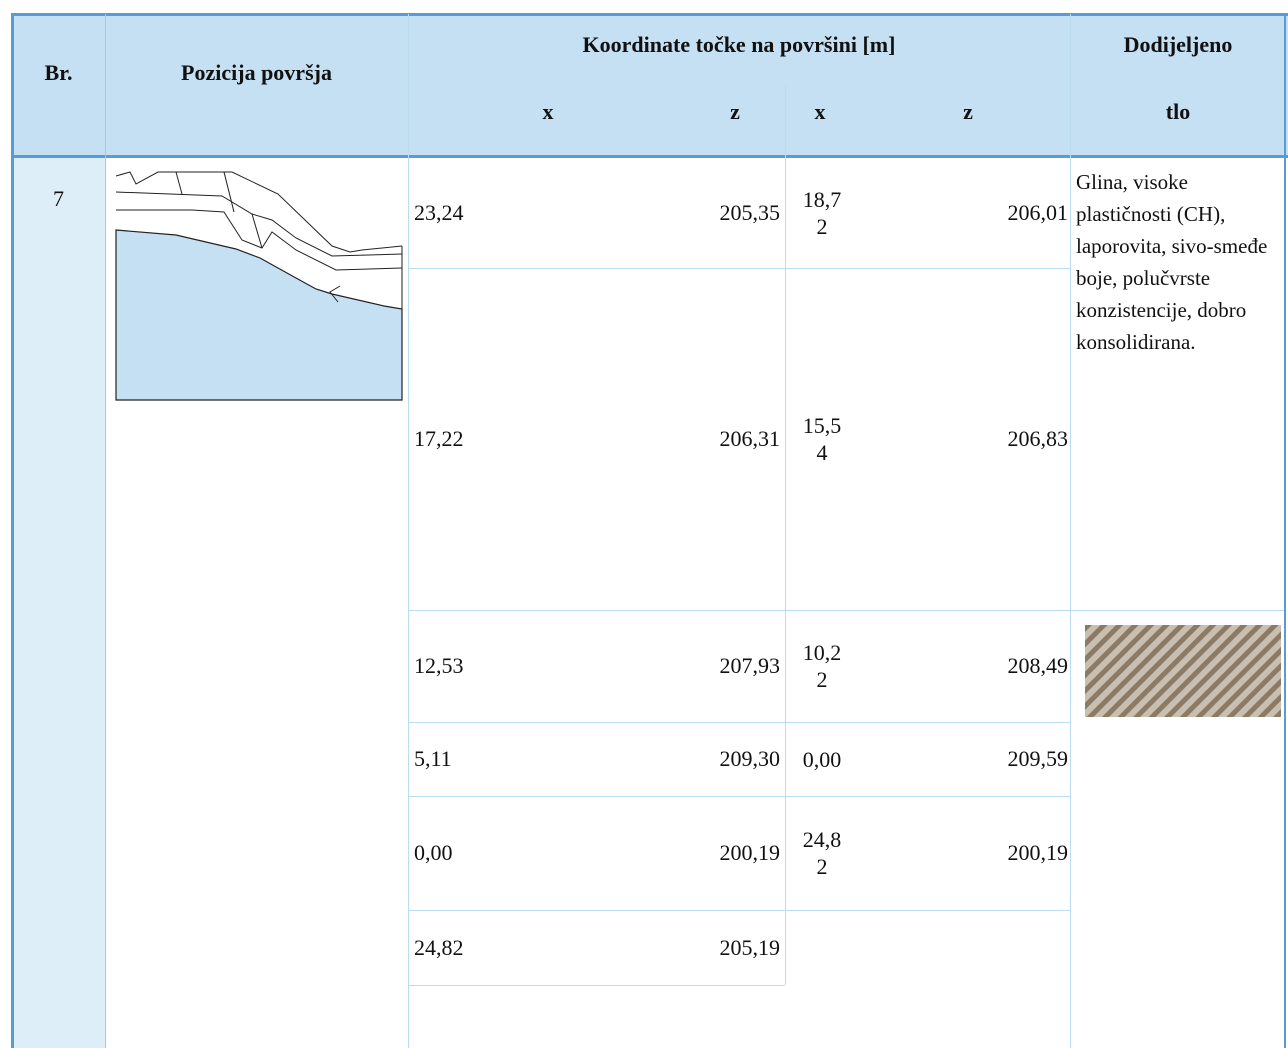 The image size is (1288, 1048). Describe the element at coordinates (12, 530) in the screenshot. I see `left-border` at that location.